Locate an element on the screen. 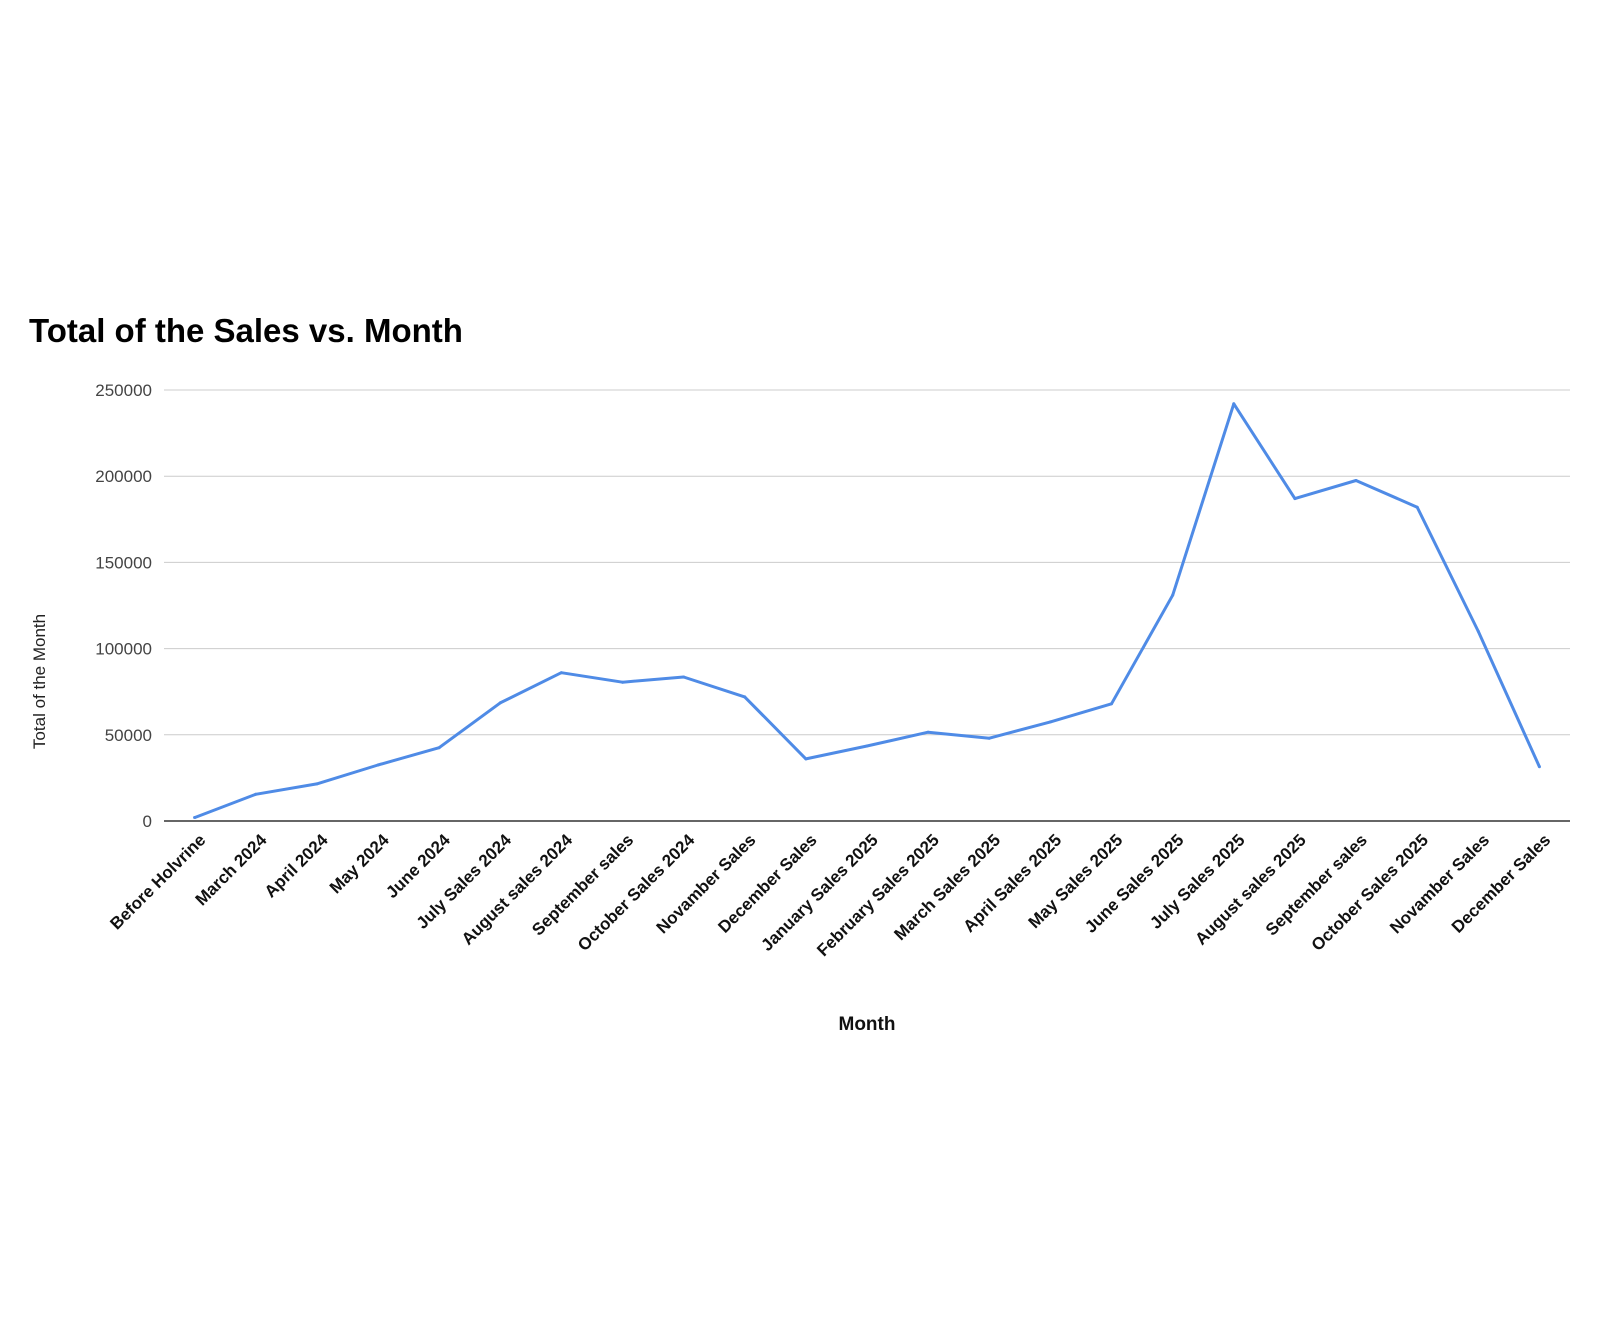 Image resolution: width=1600 pixels, height=1341 pixels. x-tick-label: October Sales 2024 is located at coordinates (636, 892).